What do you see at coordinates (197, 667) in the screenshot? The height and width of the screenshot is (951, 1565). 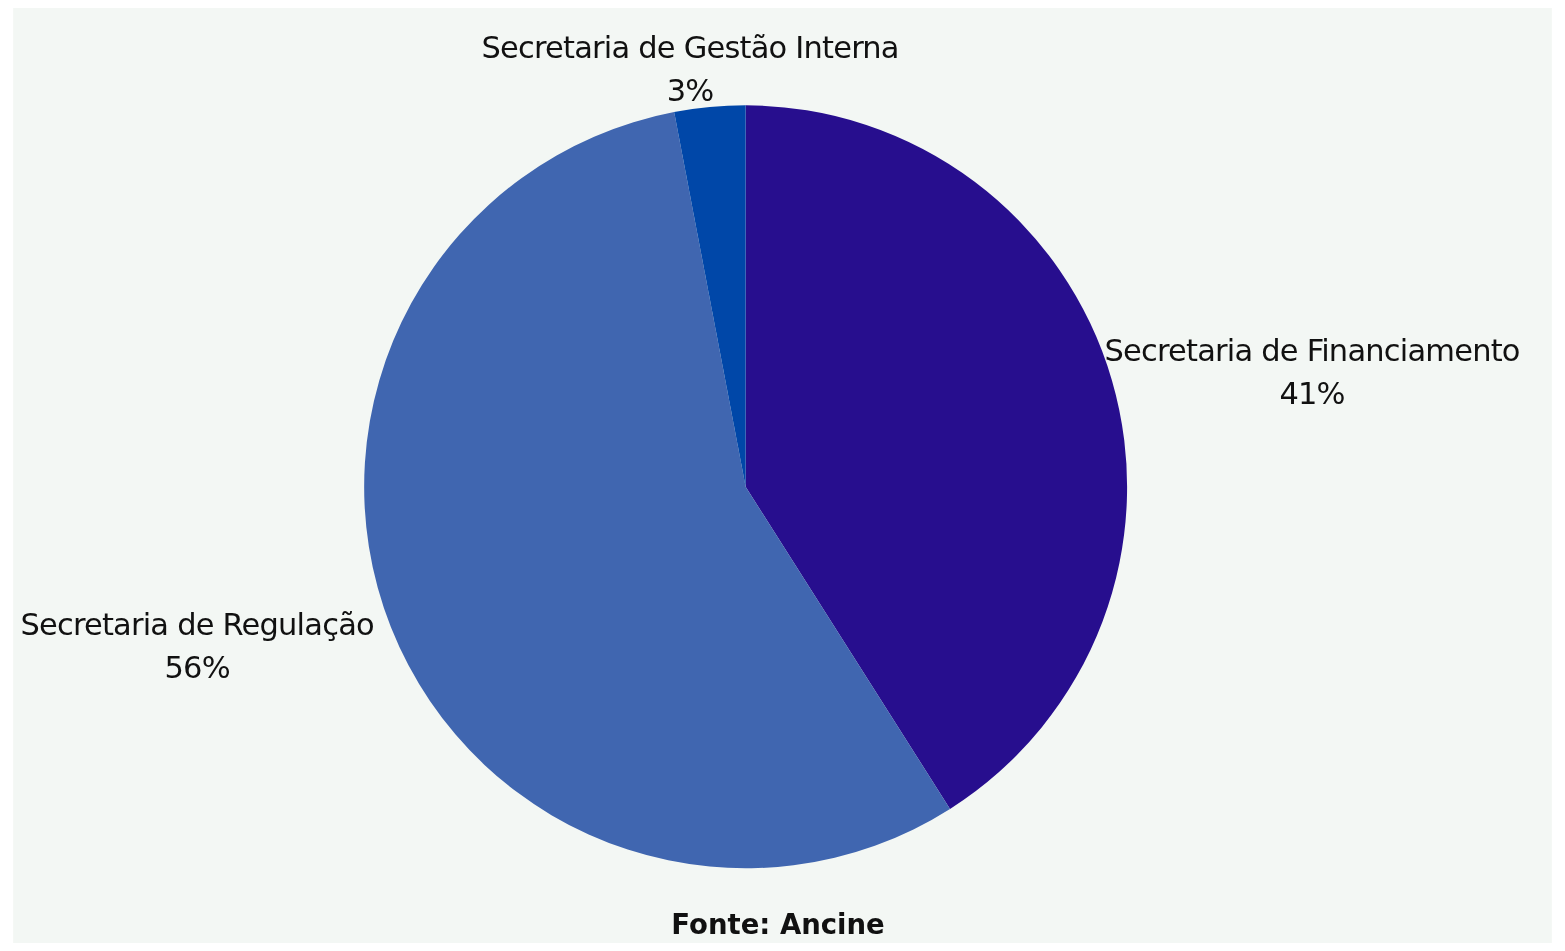 I see `data-label: 56%` at bounding box center [197, 667].